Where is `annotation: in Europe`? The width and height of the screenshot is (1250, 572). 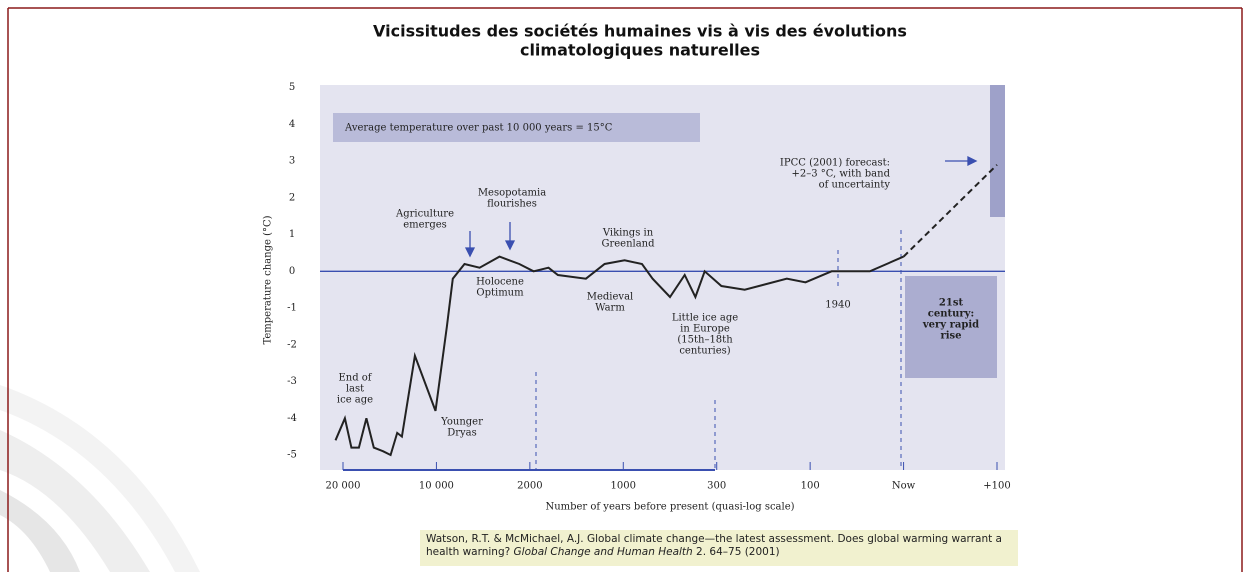 annotation: in Europe is located at coordinates (705, 329).